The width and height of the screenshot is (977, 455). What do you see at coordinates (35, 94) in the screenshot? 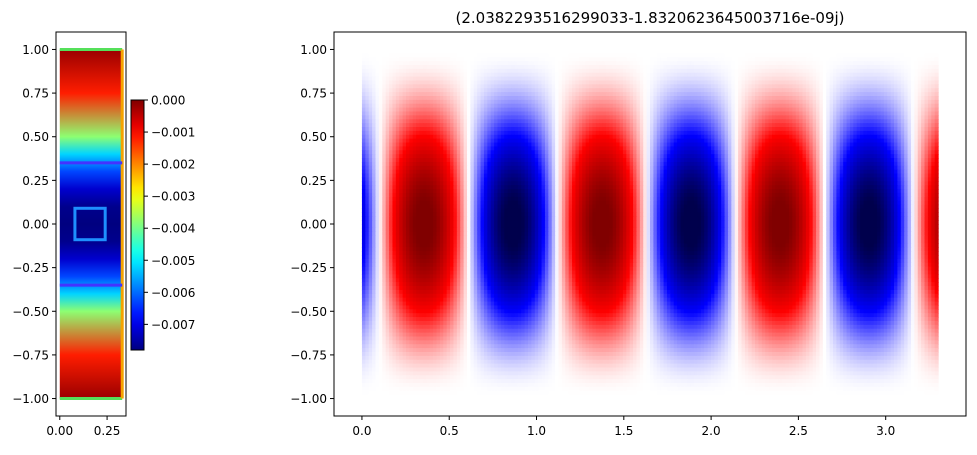
I see `left-ytick-label: 0.75` at bounding box center [35, 94].